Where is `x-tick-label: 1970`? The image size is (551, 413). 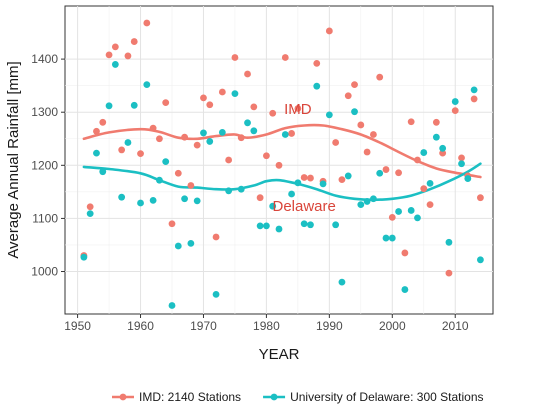 x-tick-label: 1970 is located at coordinates (203, 326).